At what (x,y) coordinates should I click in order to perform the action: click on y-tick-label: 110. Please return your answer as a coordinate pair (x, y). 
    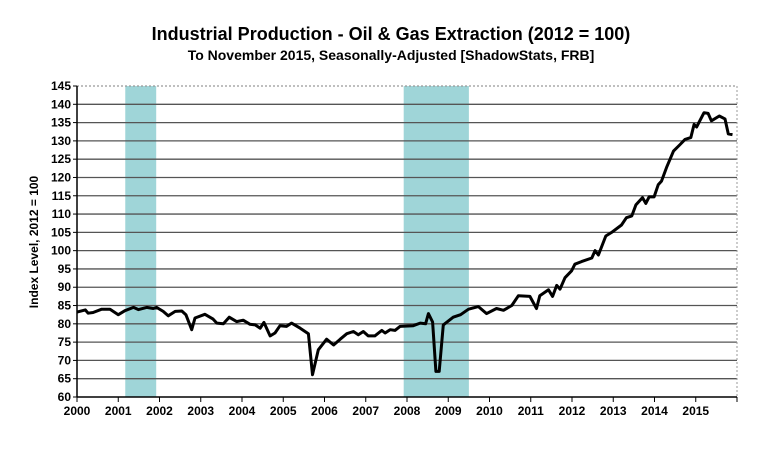
    Looking at the image, I should click on (62, 214).